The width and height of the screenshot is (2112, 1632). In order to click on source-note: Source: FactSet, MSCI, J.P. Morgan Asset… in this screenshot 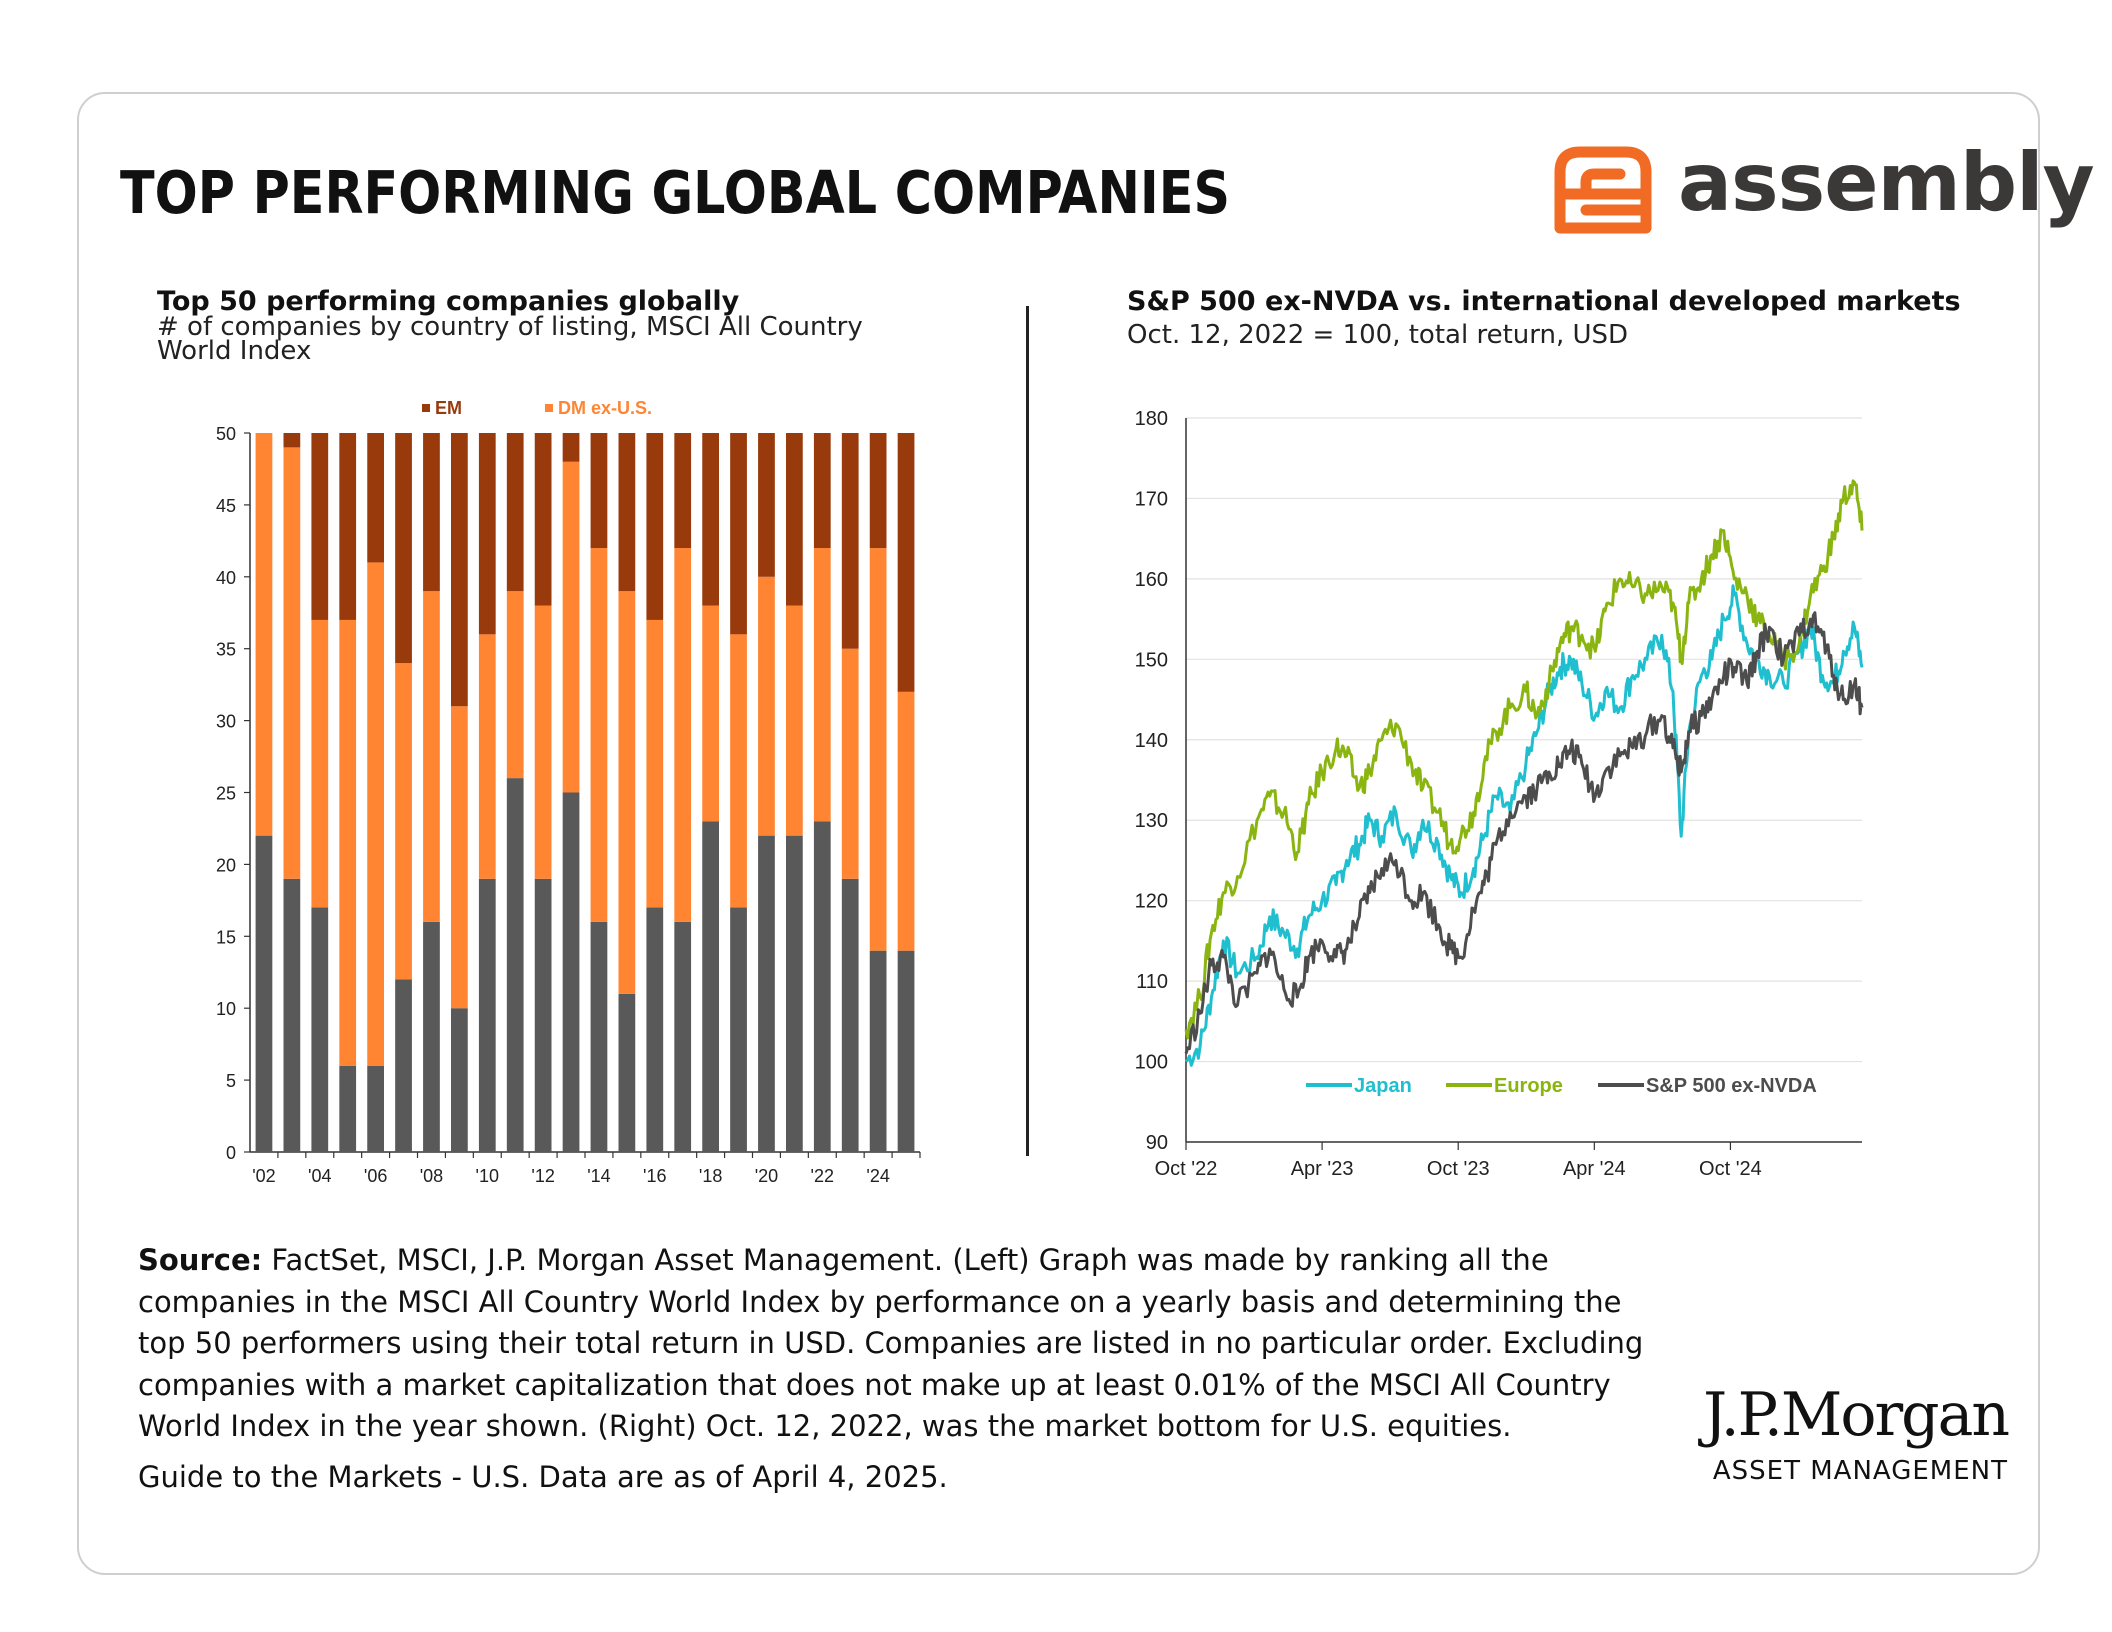, I will do `click(903, 1344)`.